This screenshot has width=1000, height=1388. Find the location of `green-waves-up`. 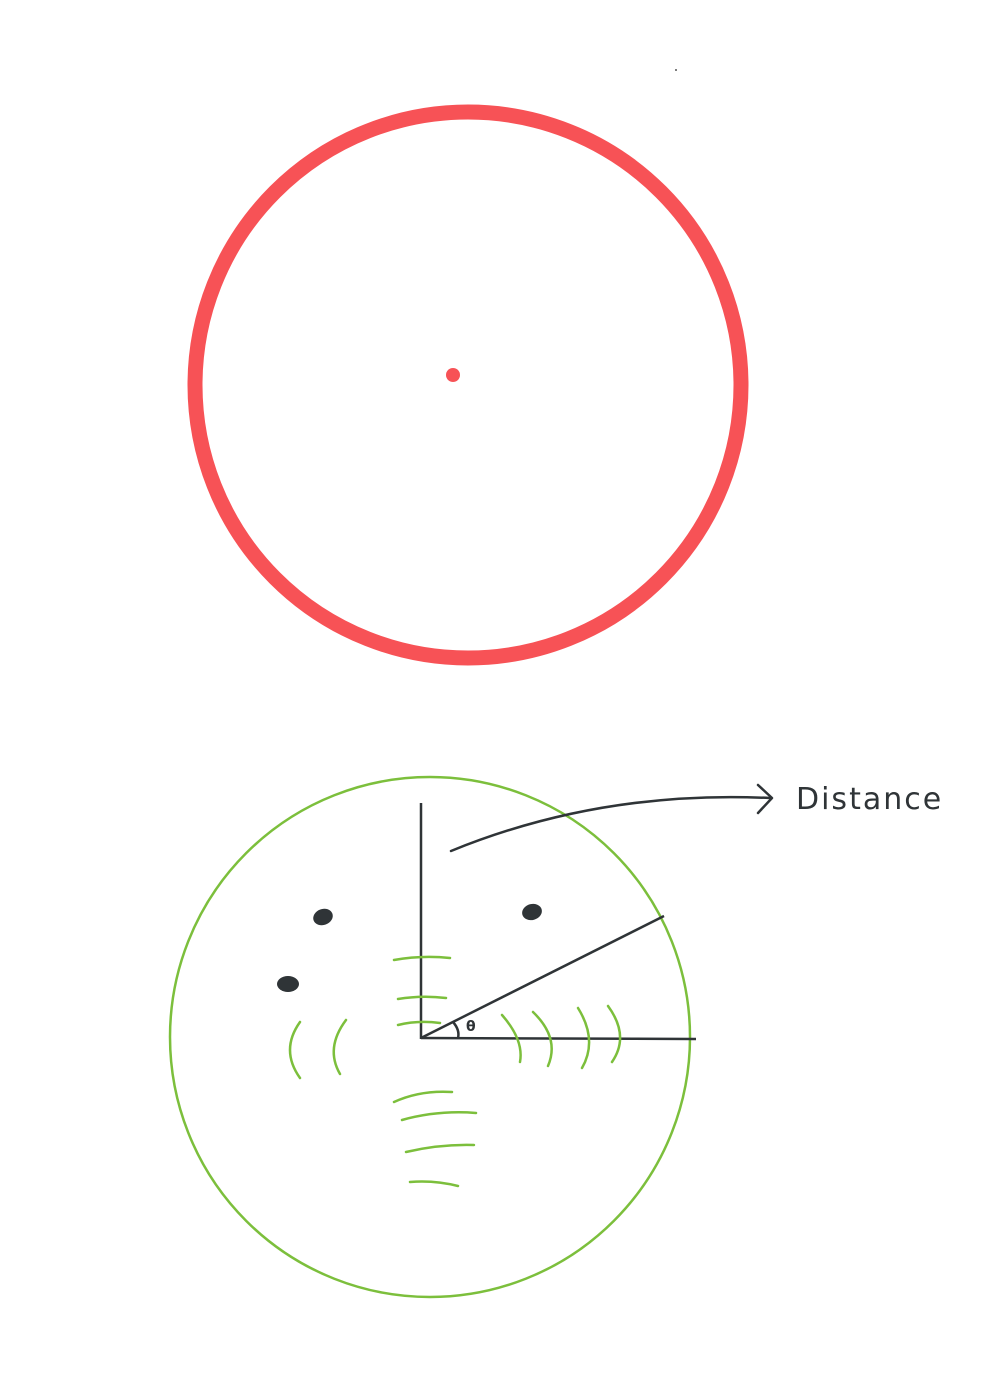

green-waves-up is located at coordinates (422, 991).